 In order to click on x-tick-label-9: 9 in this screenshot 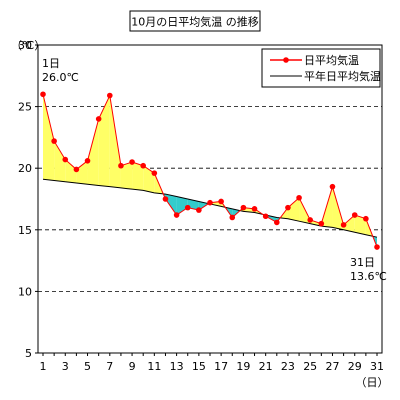, I will do `click(132, 366)`.